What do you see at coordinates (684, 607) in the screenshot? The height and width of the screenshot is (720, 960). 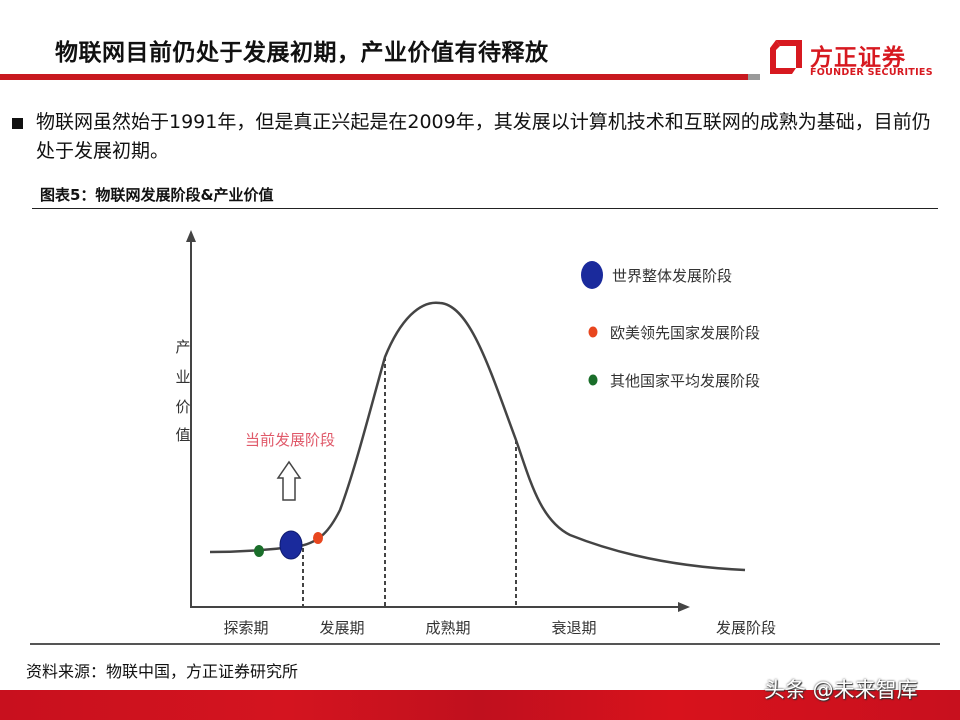 I see `x-axis-arrow-icon` at bounding box center [684, 607].